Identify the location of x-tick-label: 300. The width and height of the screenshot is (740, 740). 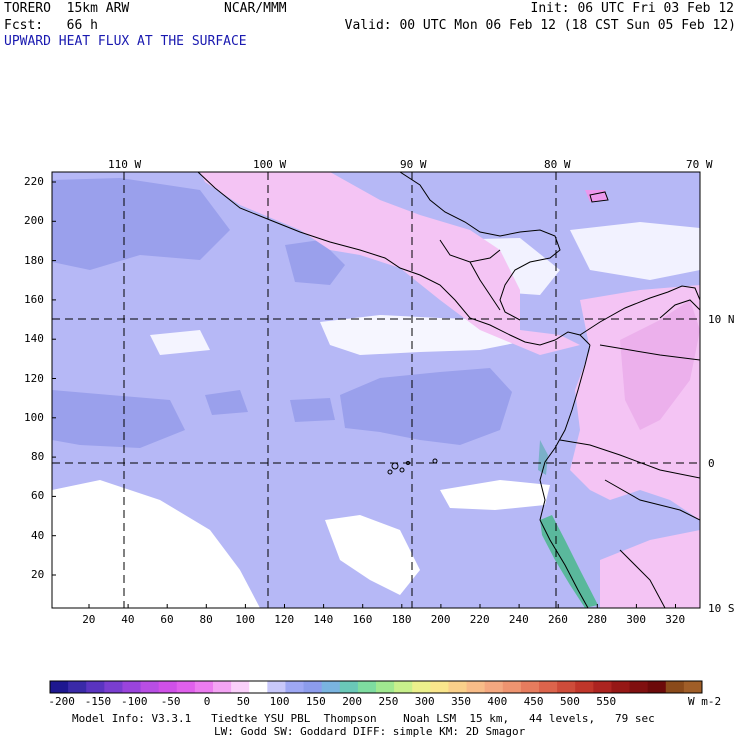
(636, 619).